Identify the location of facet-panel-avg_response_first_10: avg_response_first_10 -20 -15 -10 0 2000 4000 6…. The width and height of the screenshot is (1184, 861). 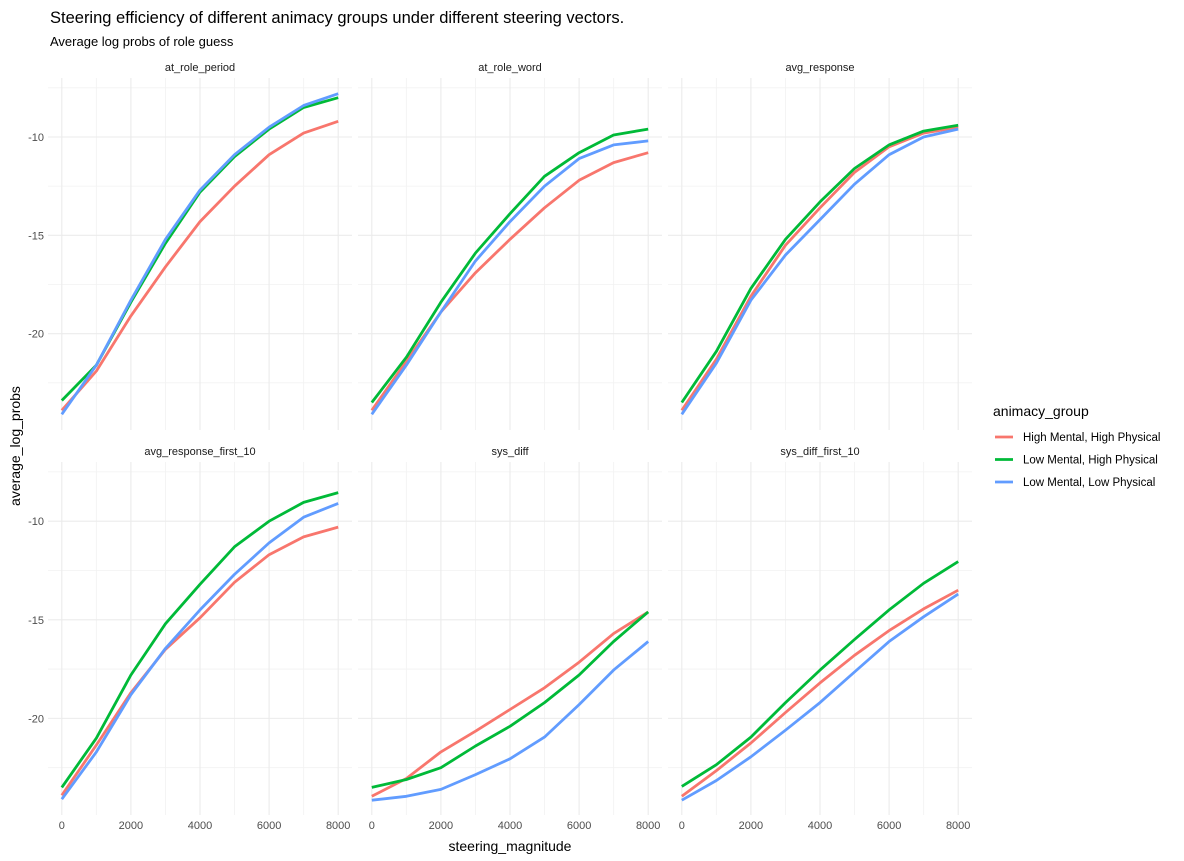
(190, 639).